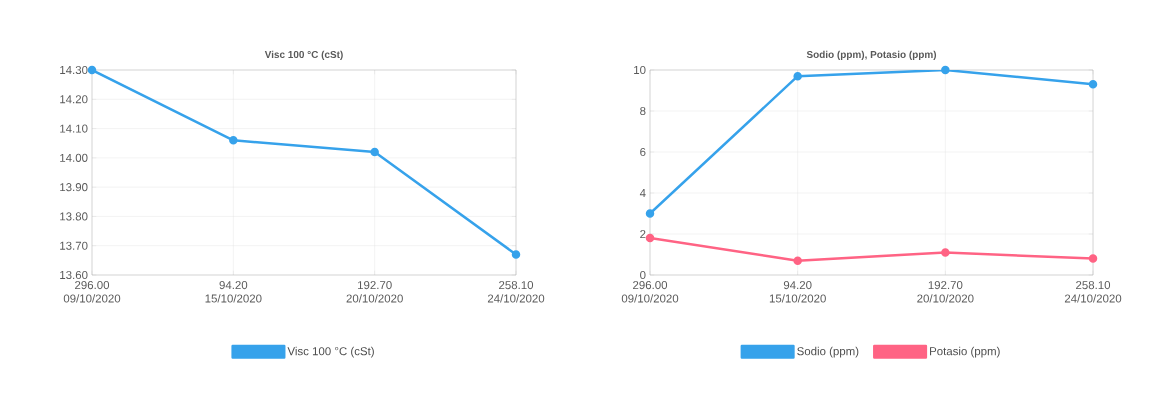 This screenshot has width=1157, height=400. I want to click on chart-title: Visc 100 °C (cSt), so click(303, 55).